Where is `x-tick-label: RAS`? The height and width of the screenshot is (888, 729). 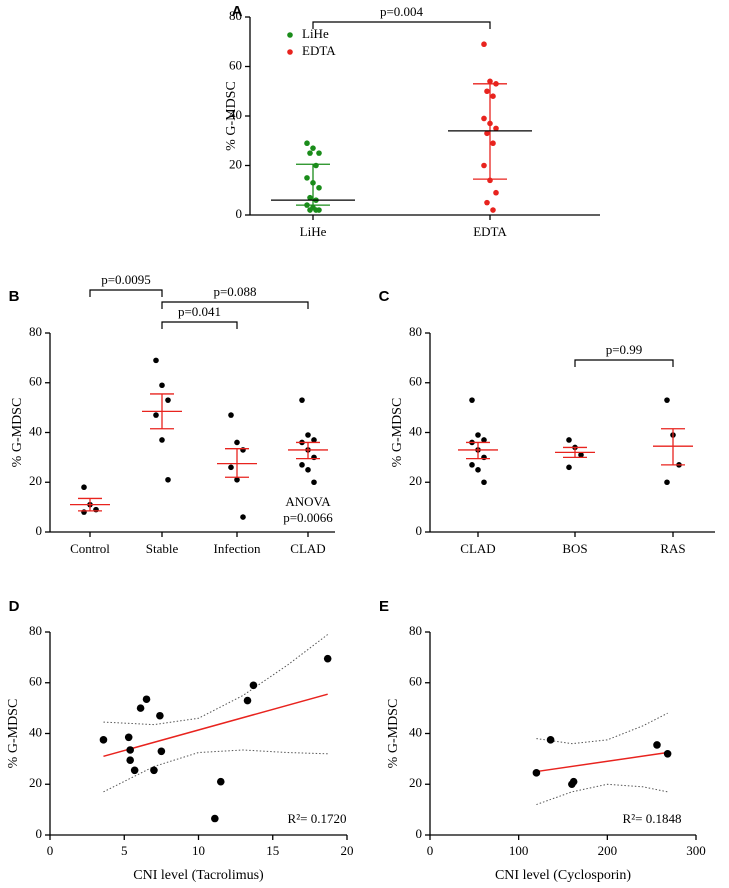 x-tick-label: RAS is located at coordinates (672, 548).